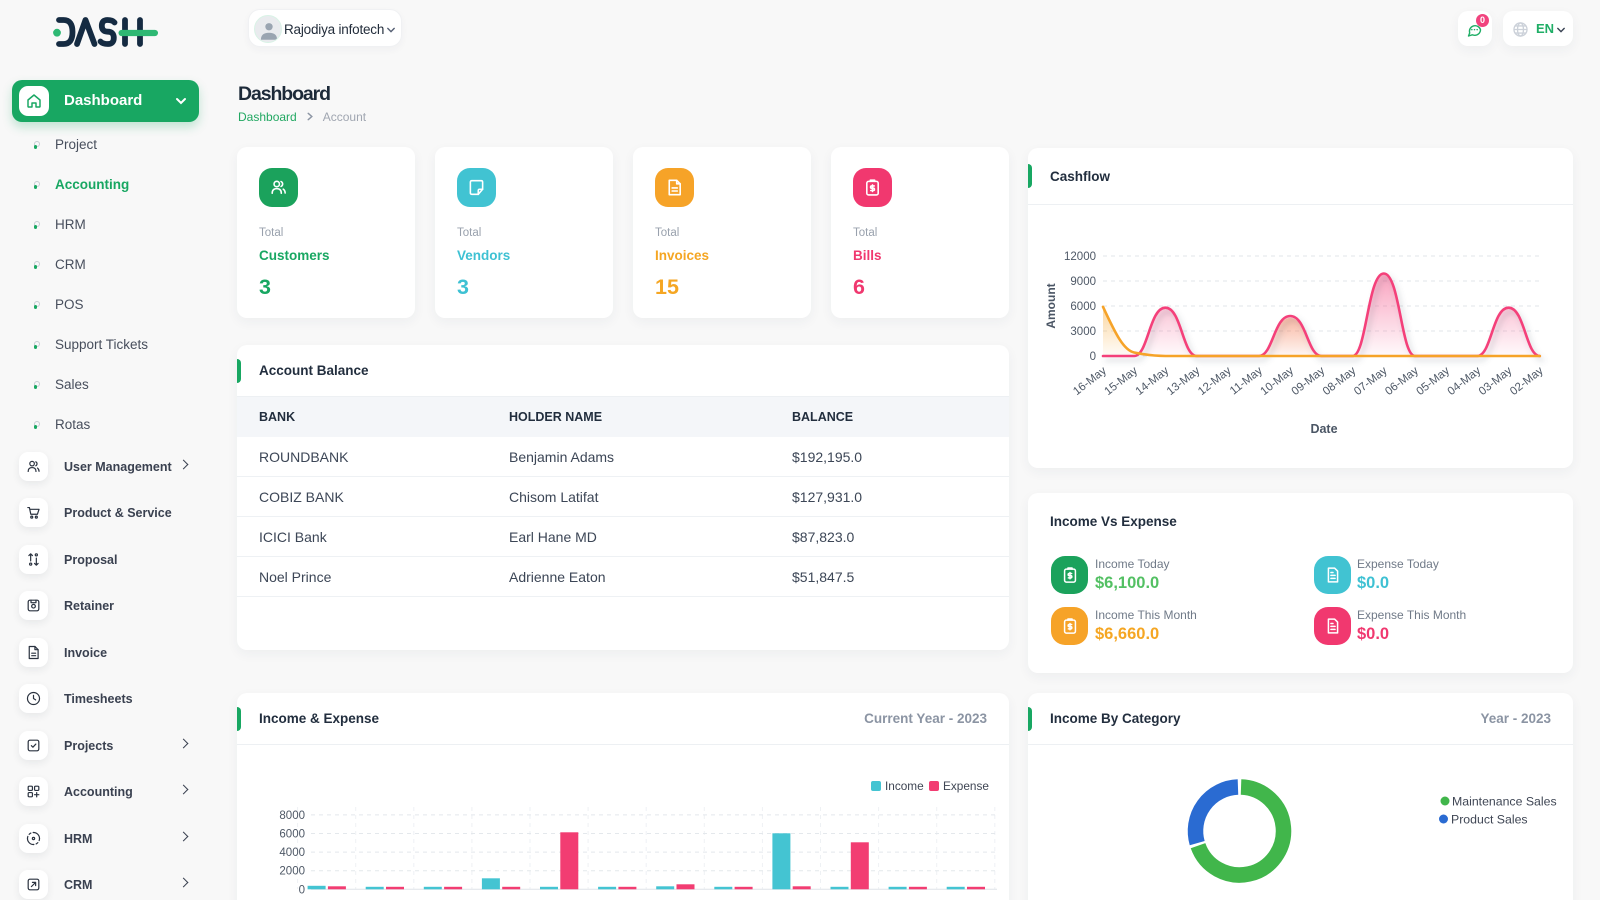 The image size is (1600, 900). Describe the element at coordinates (1504, 802) in the screenshot. I see `svg-text: Maintenance Sales` at that location.